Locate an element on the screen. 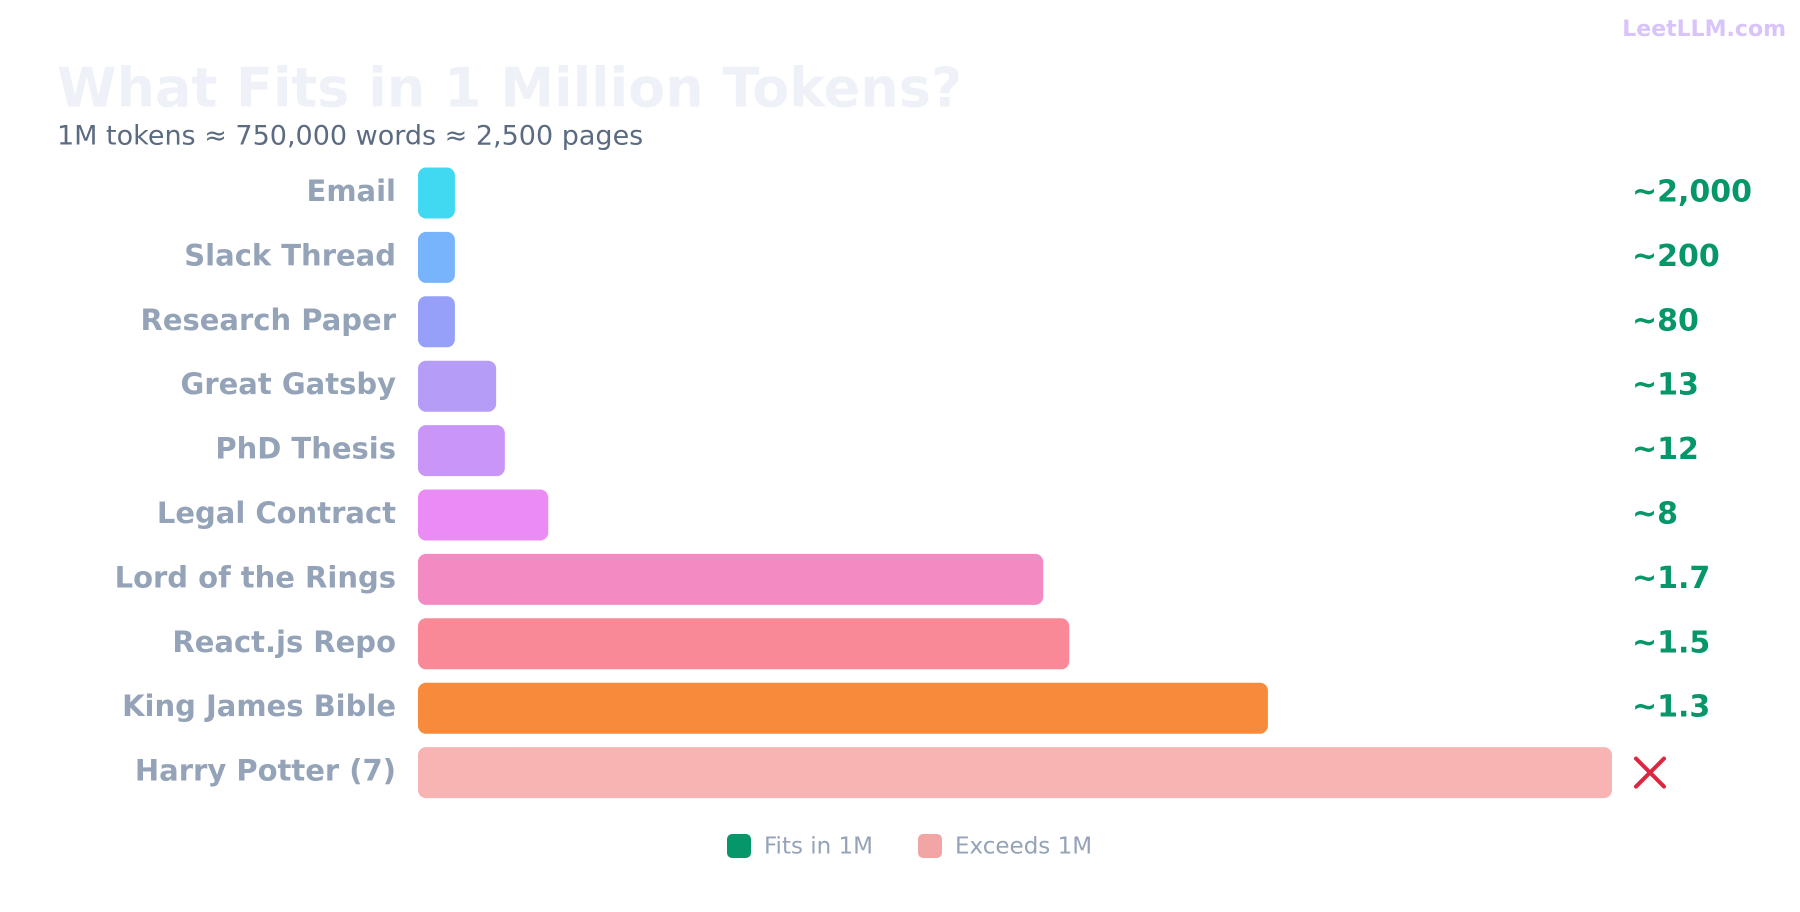  fit-count: ~12 is located at coordinates (1665, 449).